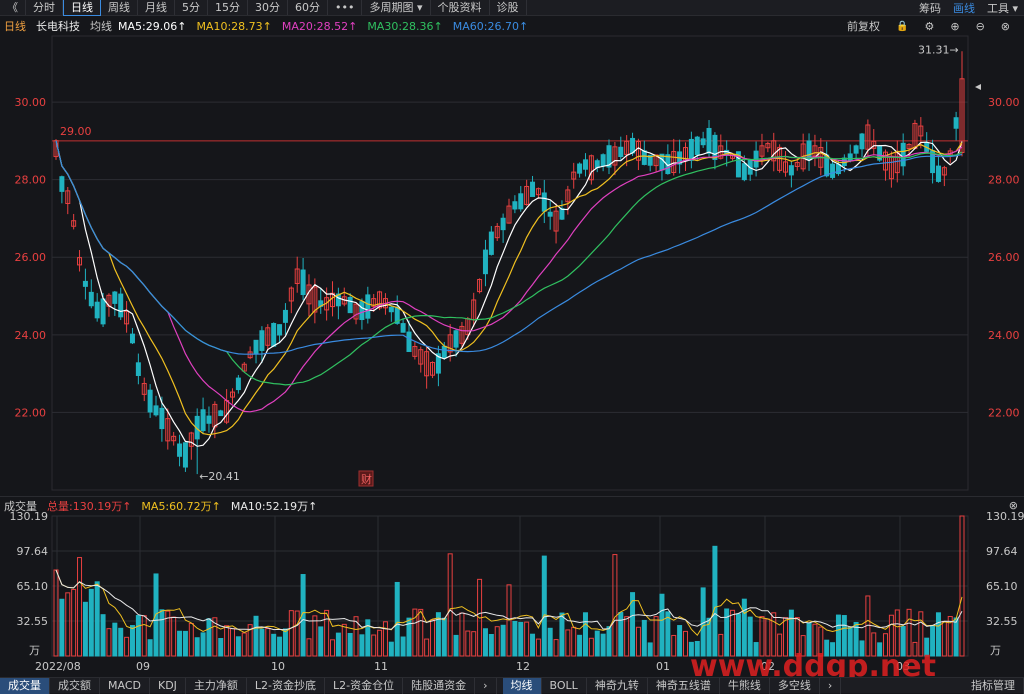  I want to click on price-tick-left: 24.00, so click(31, 335).